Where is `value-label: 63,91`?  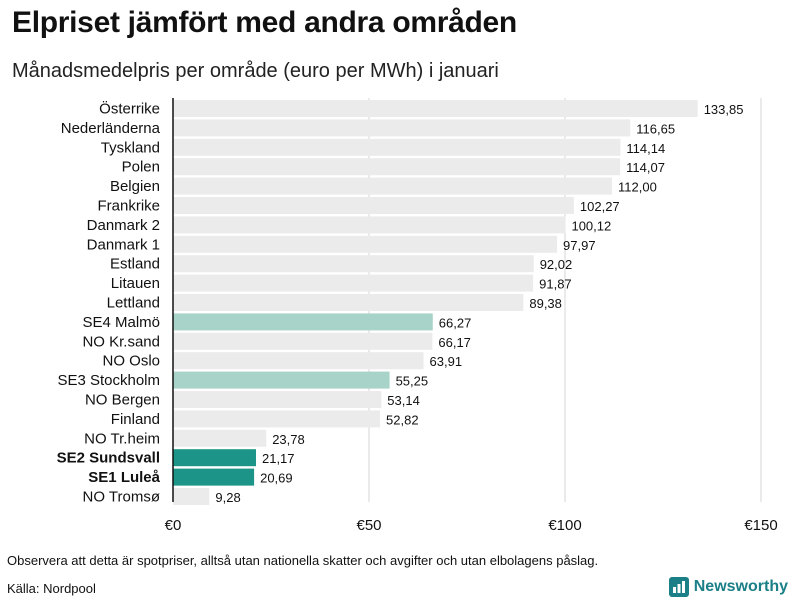
value-label: 63,91 is located at coordinates (446, 361).